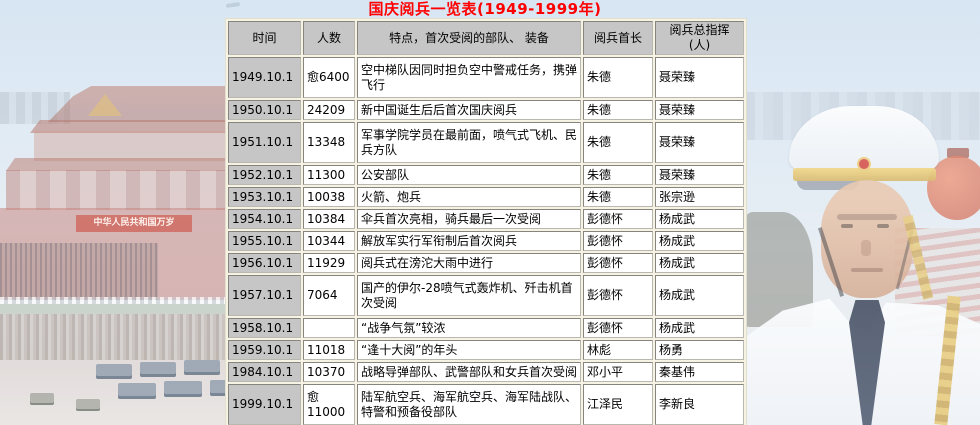  I want to click on mouth, so click(867, 270).